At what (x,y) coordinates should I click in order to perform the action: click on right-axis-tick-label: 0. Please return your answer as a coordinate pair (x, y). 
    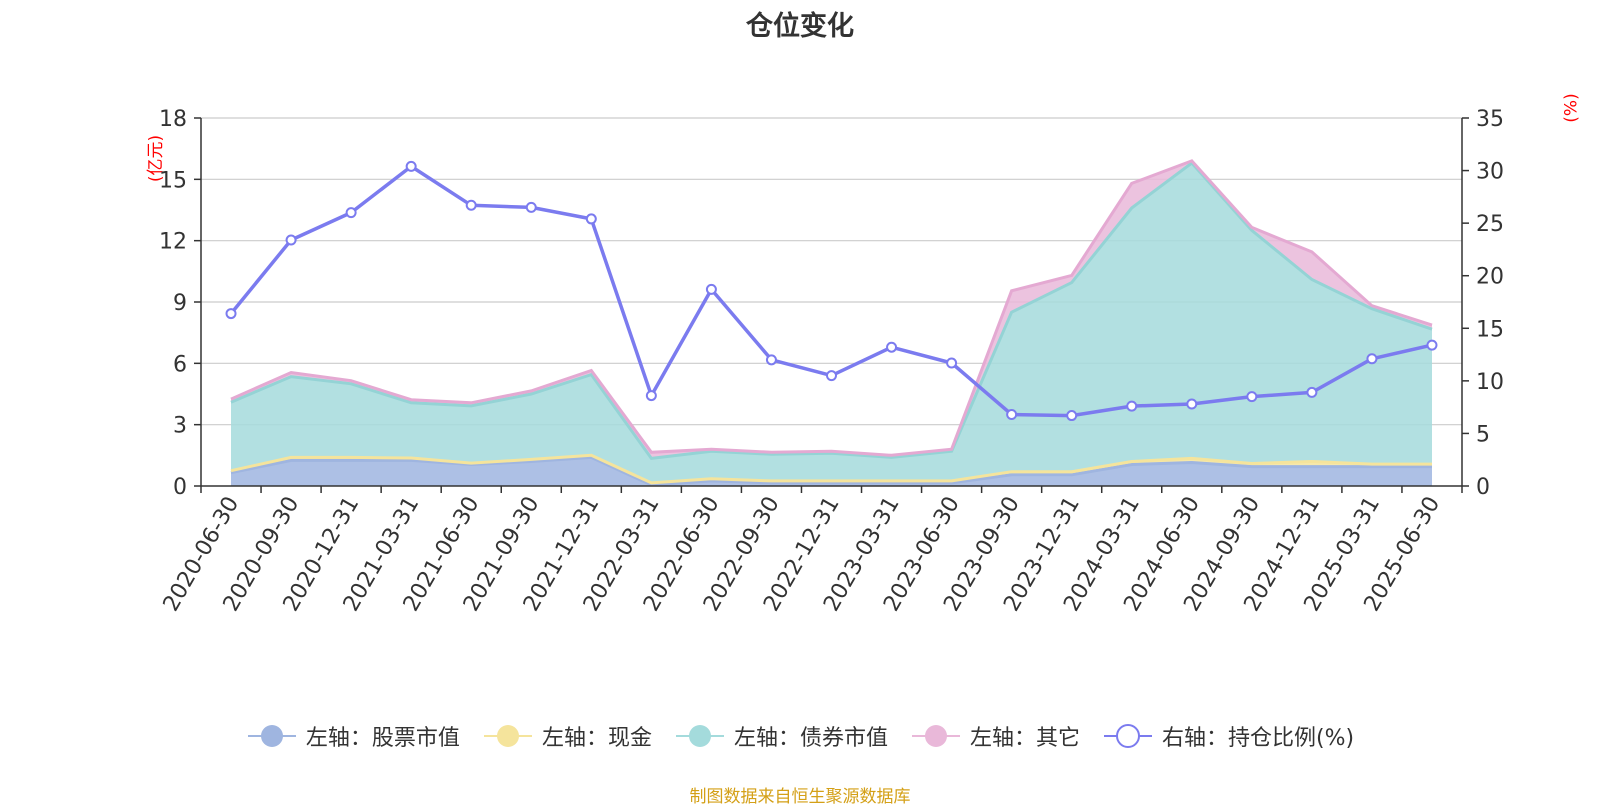
    Looking at the image, I should click on (1483, 487).